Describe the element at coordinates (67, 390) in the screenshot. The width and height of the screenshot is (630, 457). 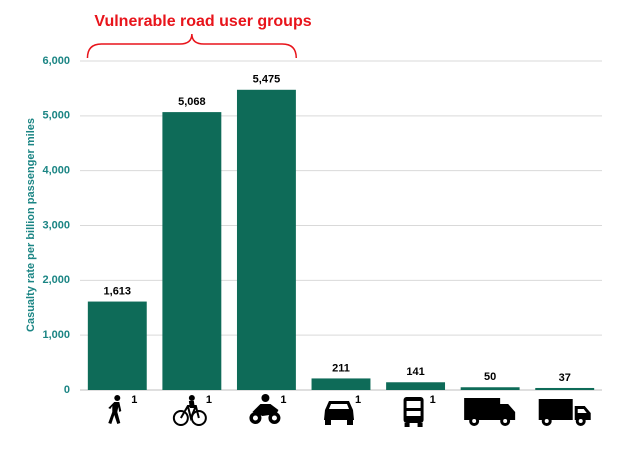
I see `y-tick-label: 0` at that location.